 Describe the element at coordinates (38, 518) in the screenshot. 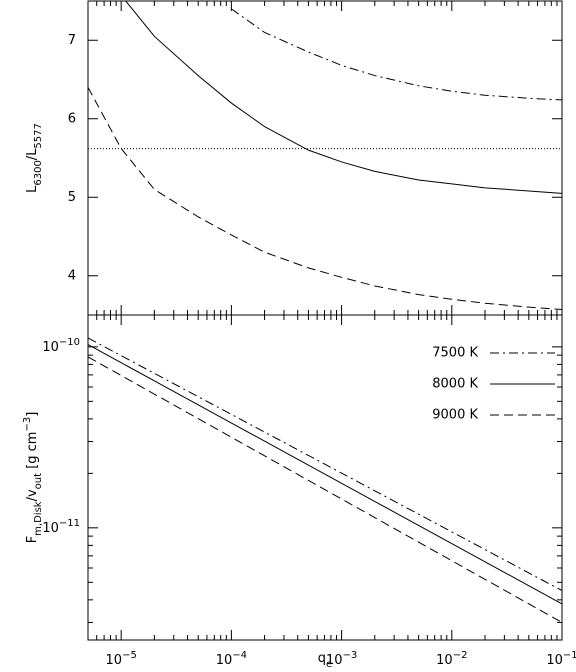

I see `label-part: m,Disk` at that location.